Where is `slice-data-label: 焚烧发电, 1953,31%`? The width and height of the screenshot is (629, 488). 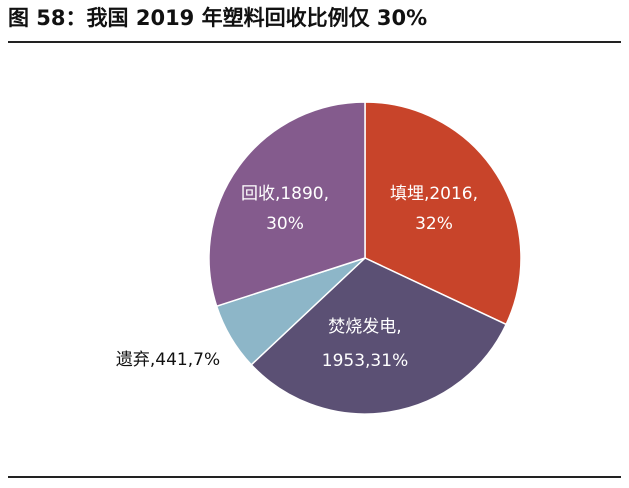
slice-data-label: 焚烧发电, 1953,31% is located at coordinates (365, 344).